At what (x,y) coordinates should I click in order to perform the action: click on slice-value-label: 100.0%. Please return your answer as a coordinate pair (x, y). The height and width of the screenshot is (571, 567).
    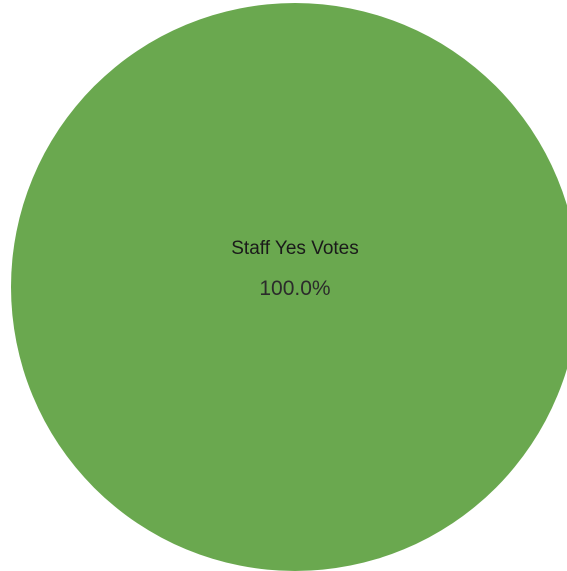
    Looking at the image, I should click on (294, 288).